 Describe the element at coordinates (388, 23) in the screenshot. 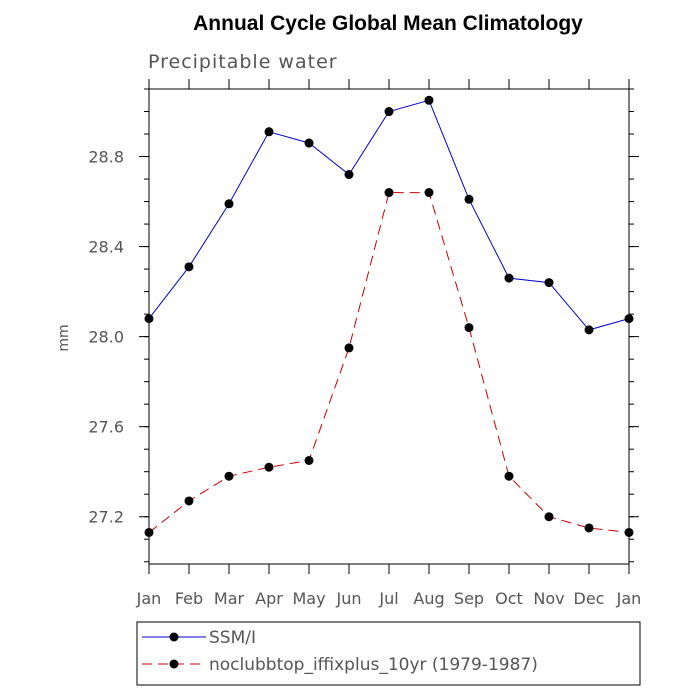

I see `chart-title: Annual Cycle Global Mean Climatology` at that location.